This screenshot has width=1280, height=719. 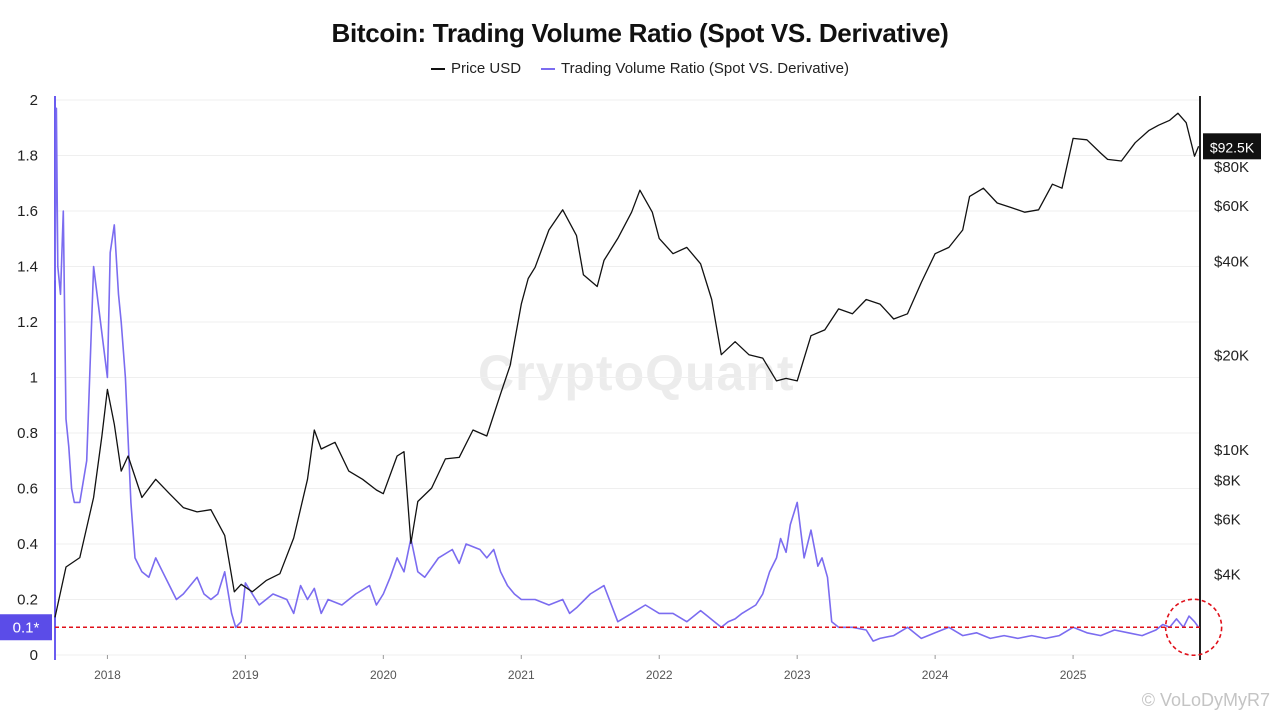 I want to click on y-left-tick-label: 1.8, so click(x=27, y=156).